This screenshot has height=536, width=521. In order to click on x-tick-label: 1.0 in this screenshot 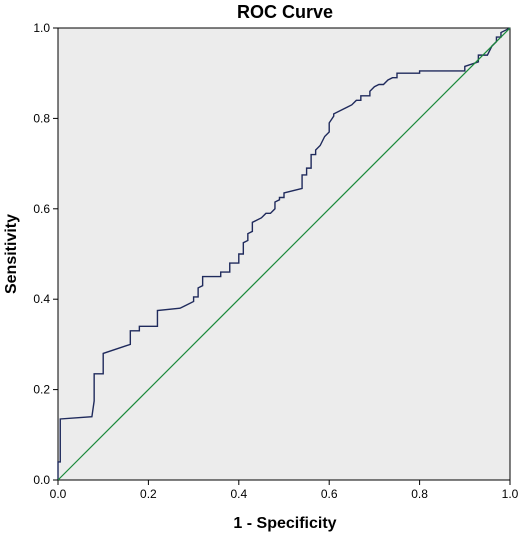, I will do `click(510, 494)`.